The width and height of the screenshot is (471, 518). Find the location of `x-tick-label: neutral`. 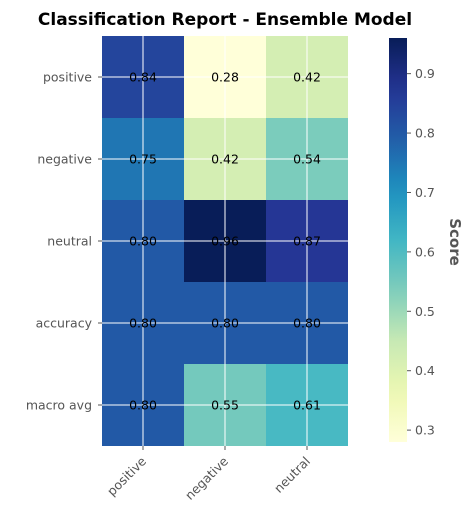

x-tick-label: neutral is located at coordinates (292, 475).